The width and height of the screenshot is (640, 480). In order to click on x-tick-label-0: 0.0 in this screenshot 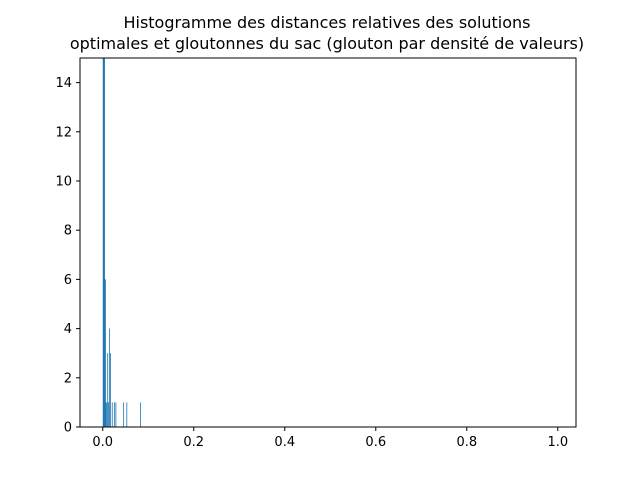, I will do `click(102, 442)`.